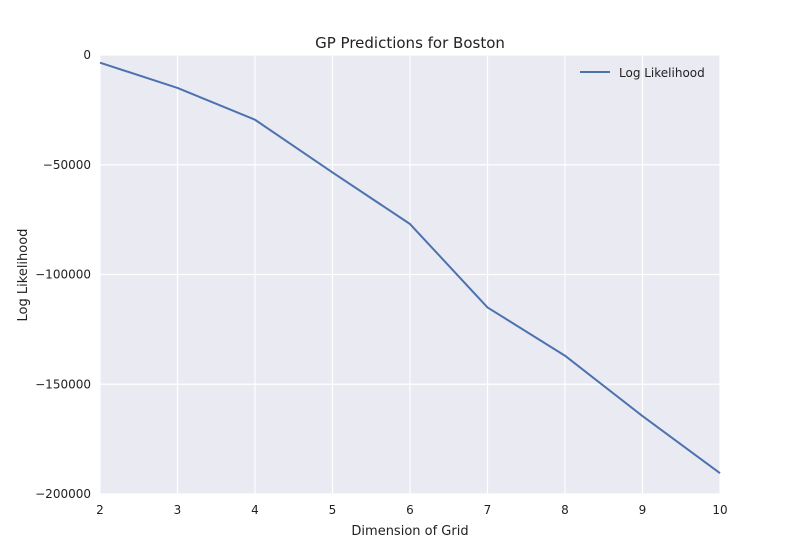 Image resolution: width=800 pixels, height=550 pixels. What do you see at coordinates (63, 494) in the screenshot?
I see `y-tick-label: −200000` at bounding box center [63, 494].